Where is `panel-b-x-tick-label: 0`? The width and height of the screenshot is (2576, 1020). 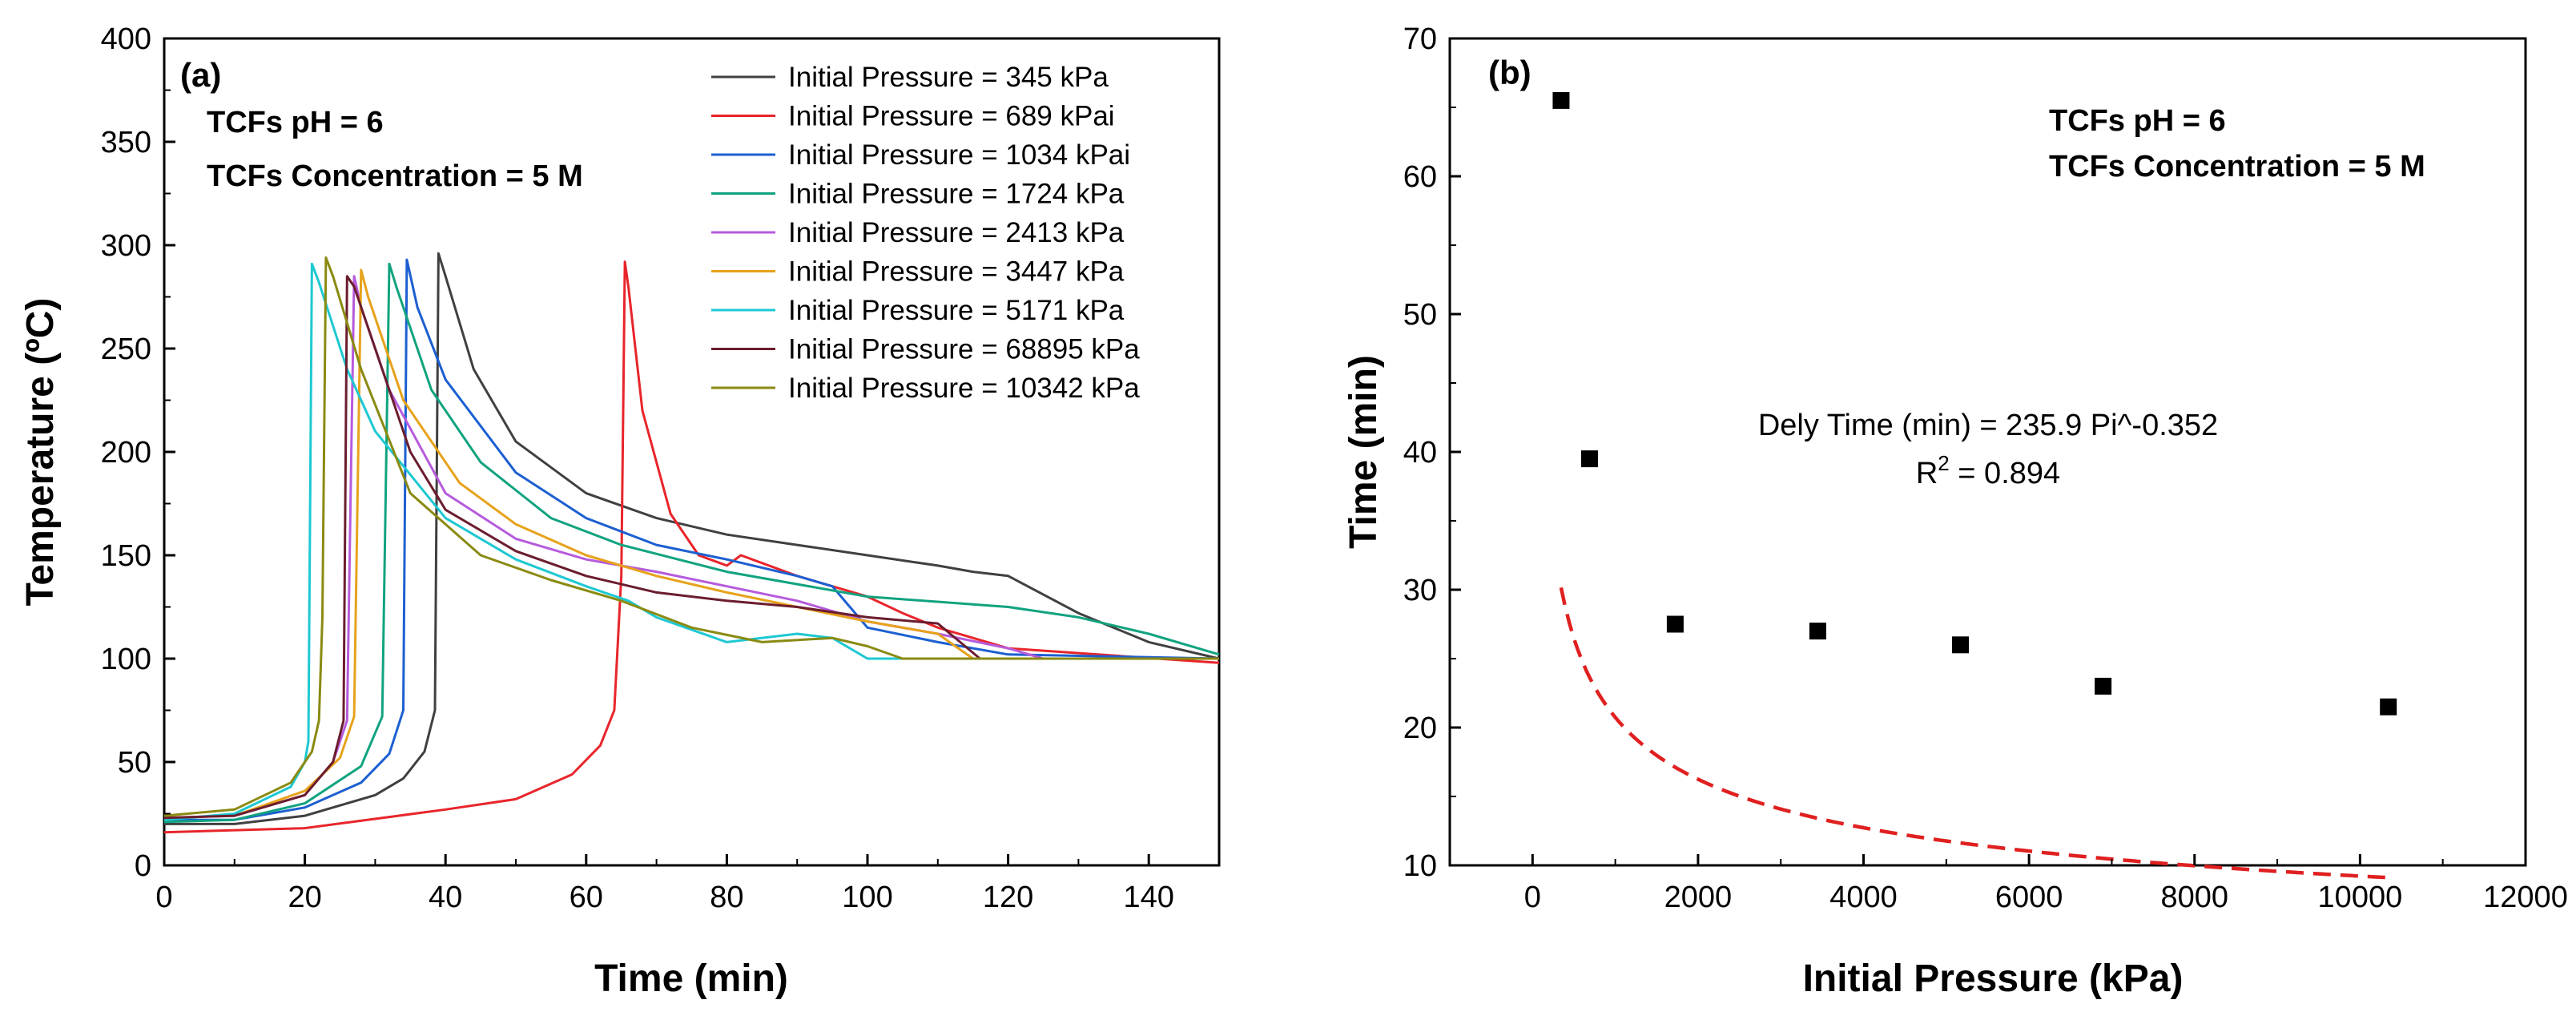 panel-b-x-tick-label: 0 is located at coordinates (1532, 897).